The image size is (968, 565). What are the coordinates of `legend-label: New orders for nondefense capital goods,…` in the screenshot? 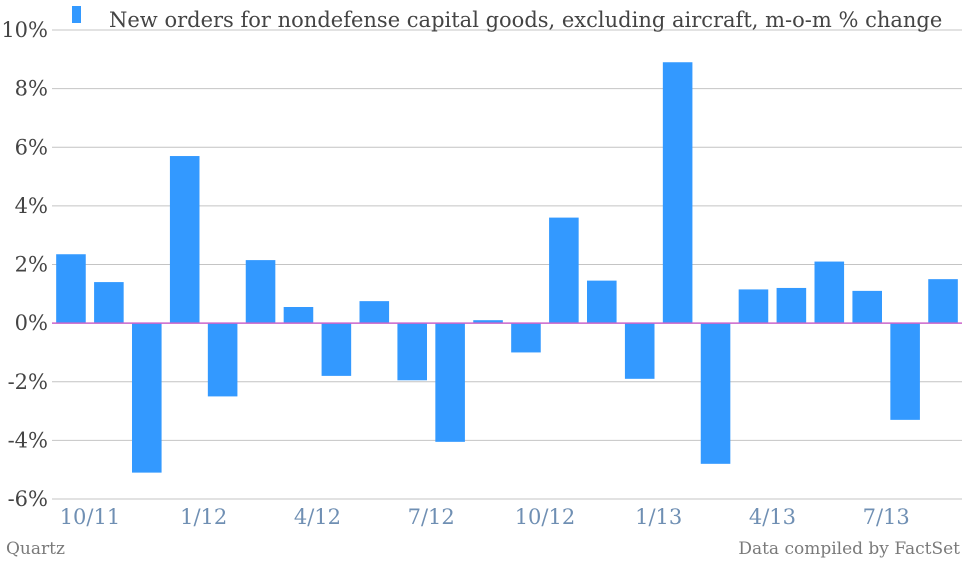 It's located at (525, 20).